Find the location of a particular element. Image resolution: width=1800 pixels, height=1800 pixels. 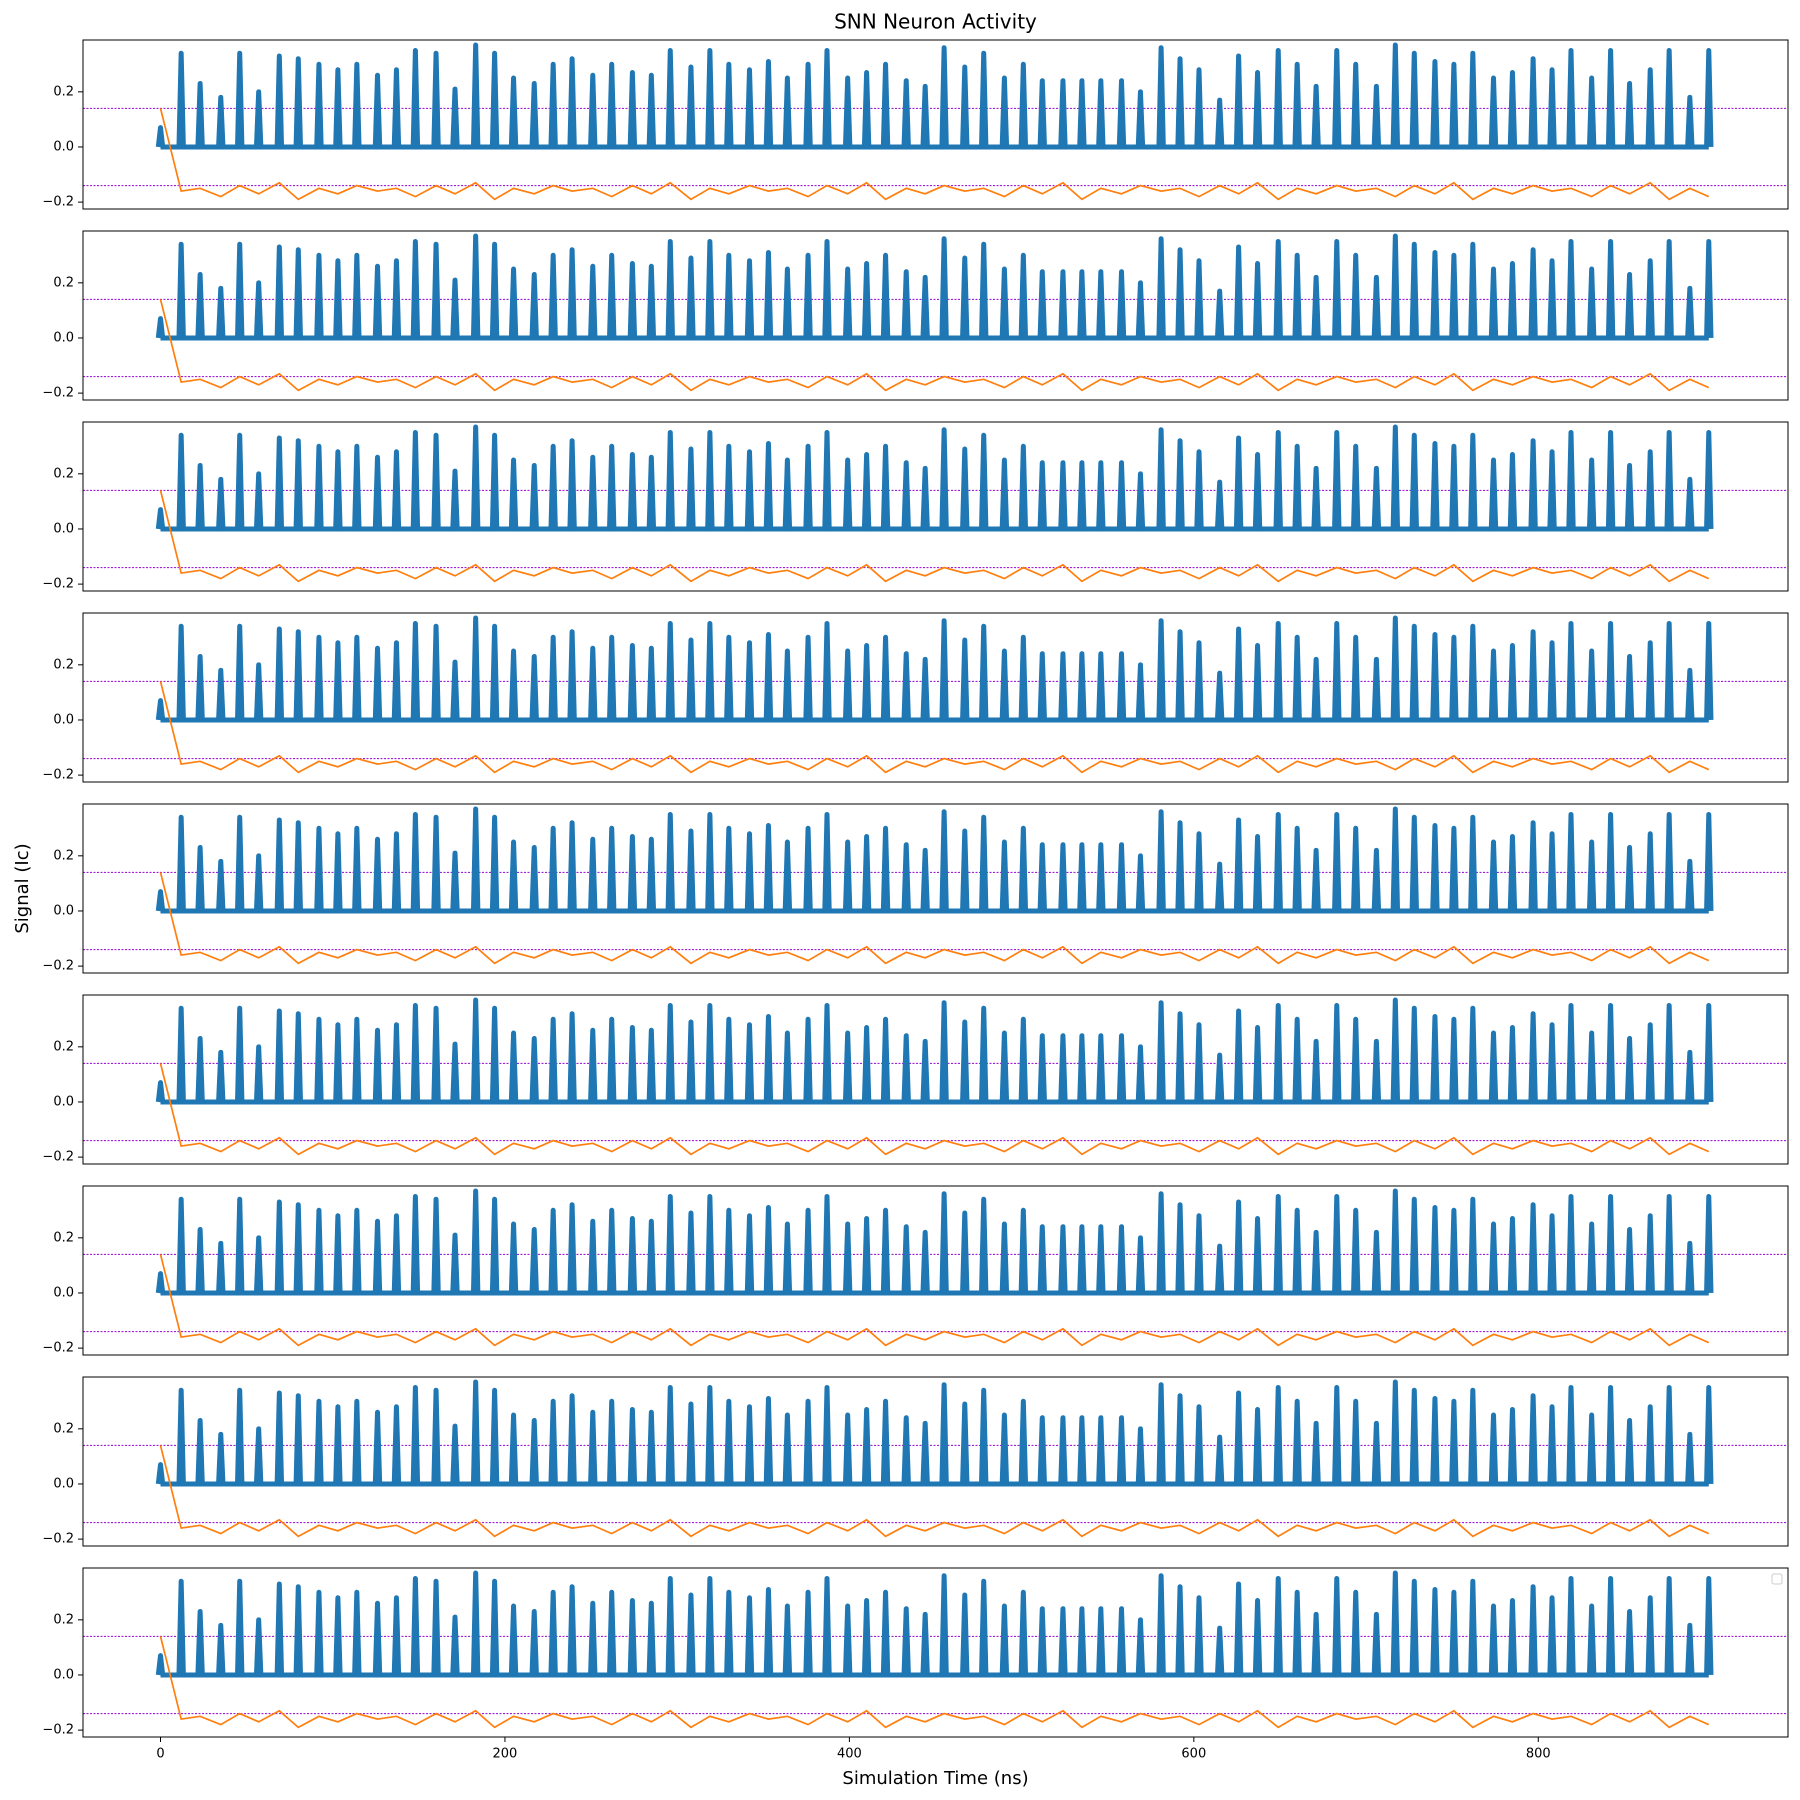

membrane-line is located at coordinates (934, 918).